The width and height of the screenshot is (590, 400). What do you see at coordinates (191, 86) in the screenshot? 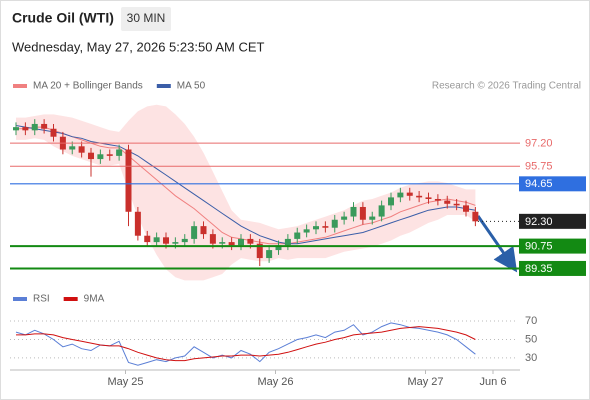
I see `legend-label: MA 50` at bounding box center [191, 86].